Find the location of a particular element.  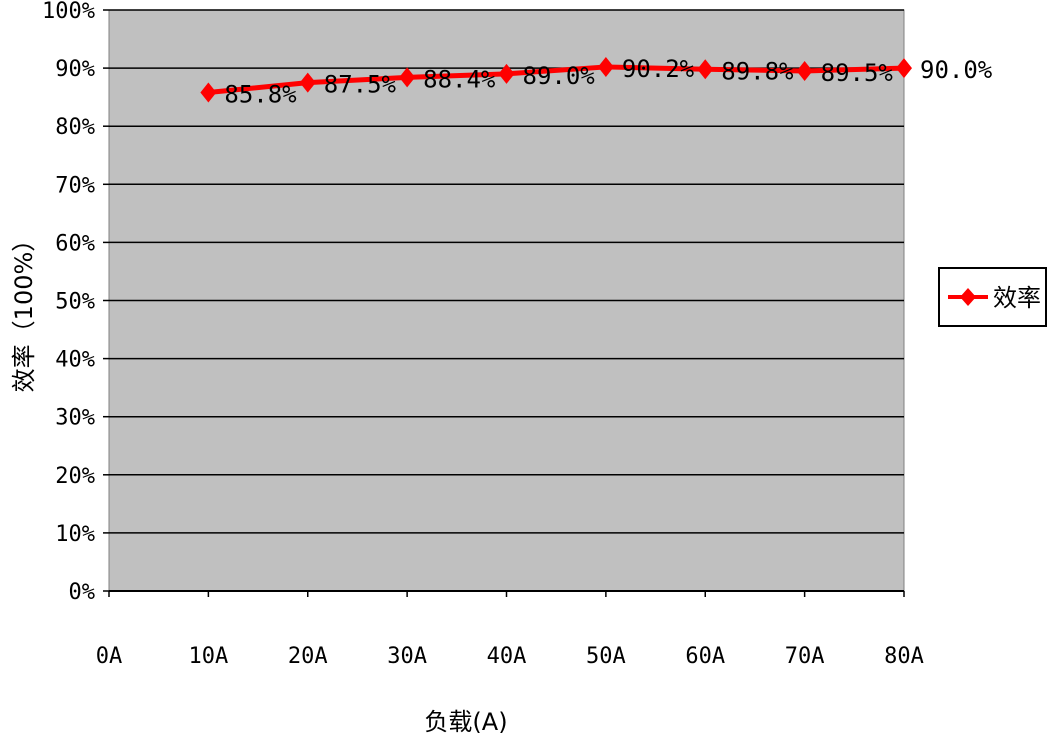

x-tick-label: 0A is located at coordinates (109, 656).